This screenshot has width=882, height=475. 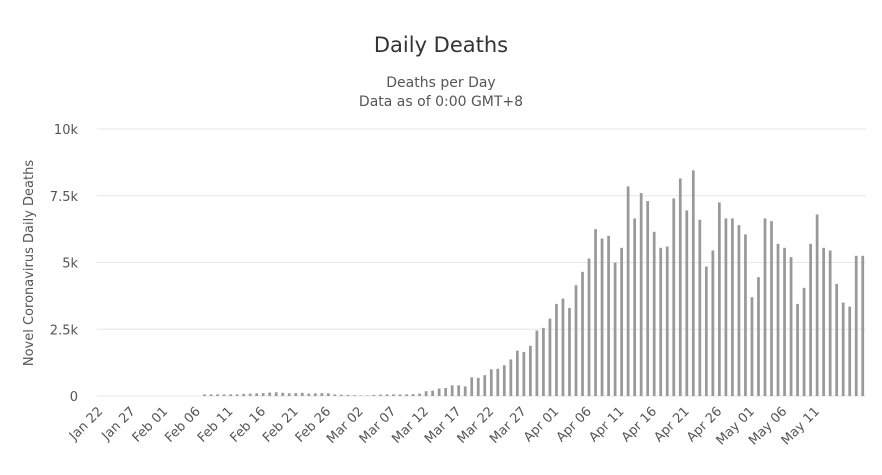 What do you see at coordinates (183, 425) in the screenshot?
I see `x-tick-label: Feb 06` at bounding box center [183, 425].